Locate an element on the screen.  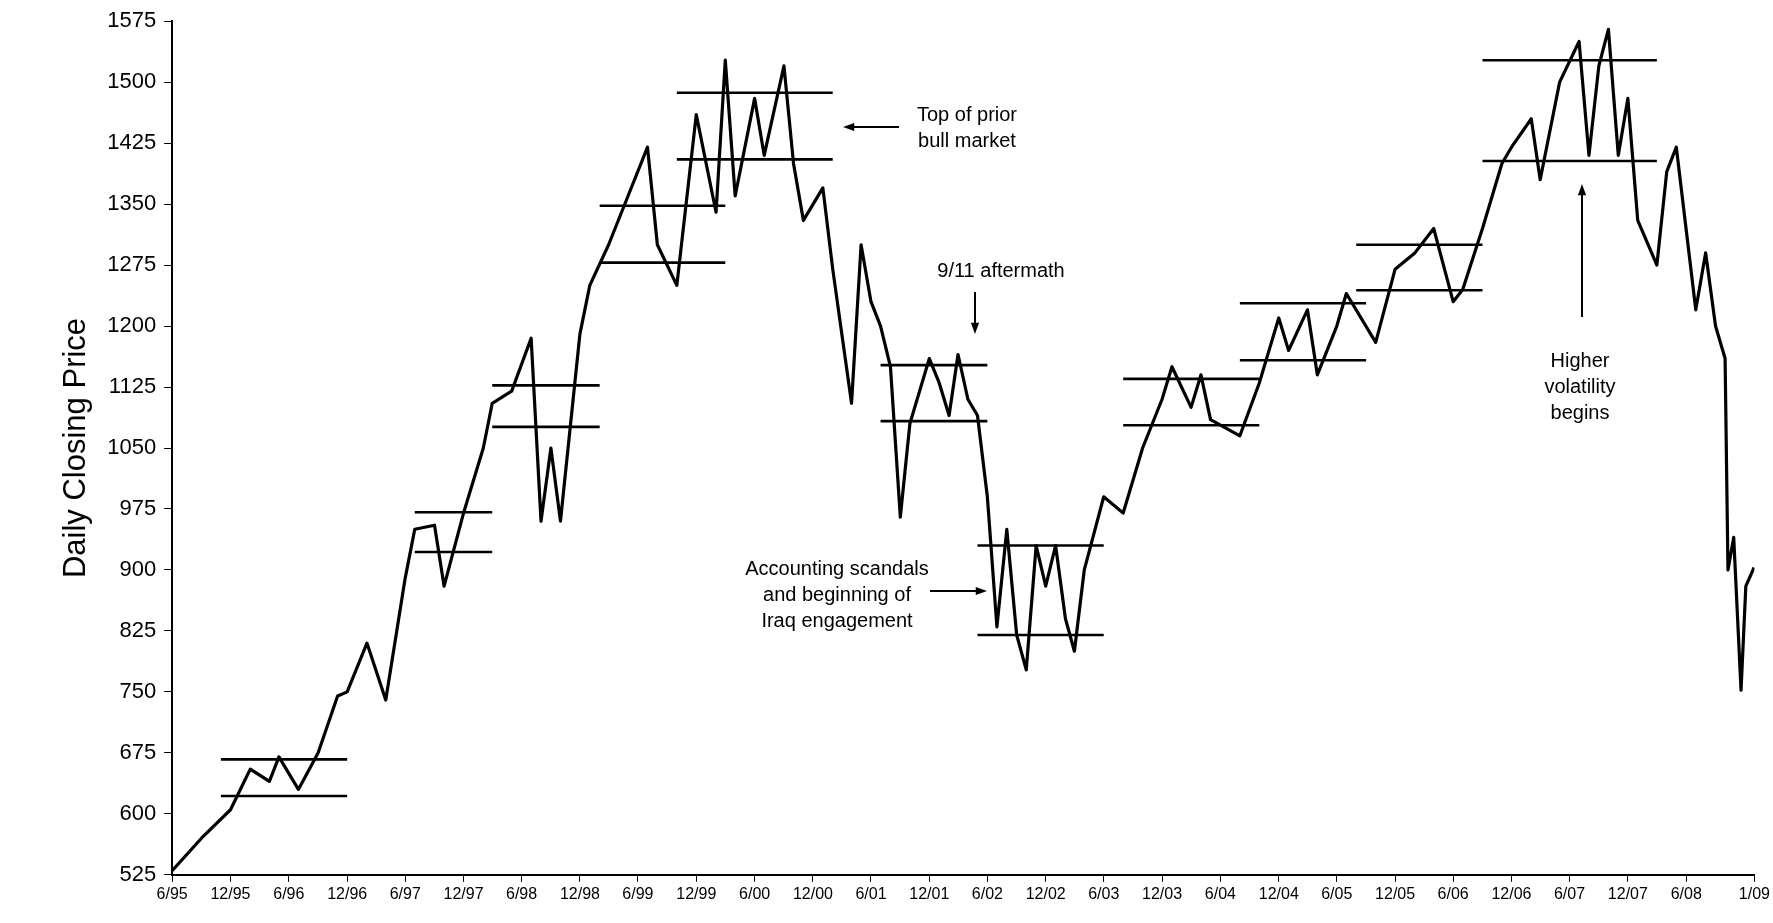
x-tick-label: 12/06 is located at coordinates (1511, 893).